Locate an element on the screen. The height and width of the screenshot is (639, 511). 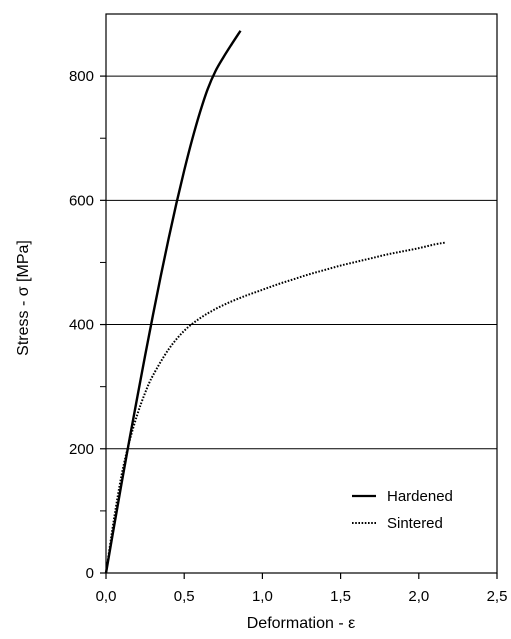
x-tick-label: 2,0 is located at coordinates (418, 596).